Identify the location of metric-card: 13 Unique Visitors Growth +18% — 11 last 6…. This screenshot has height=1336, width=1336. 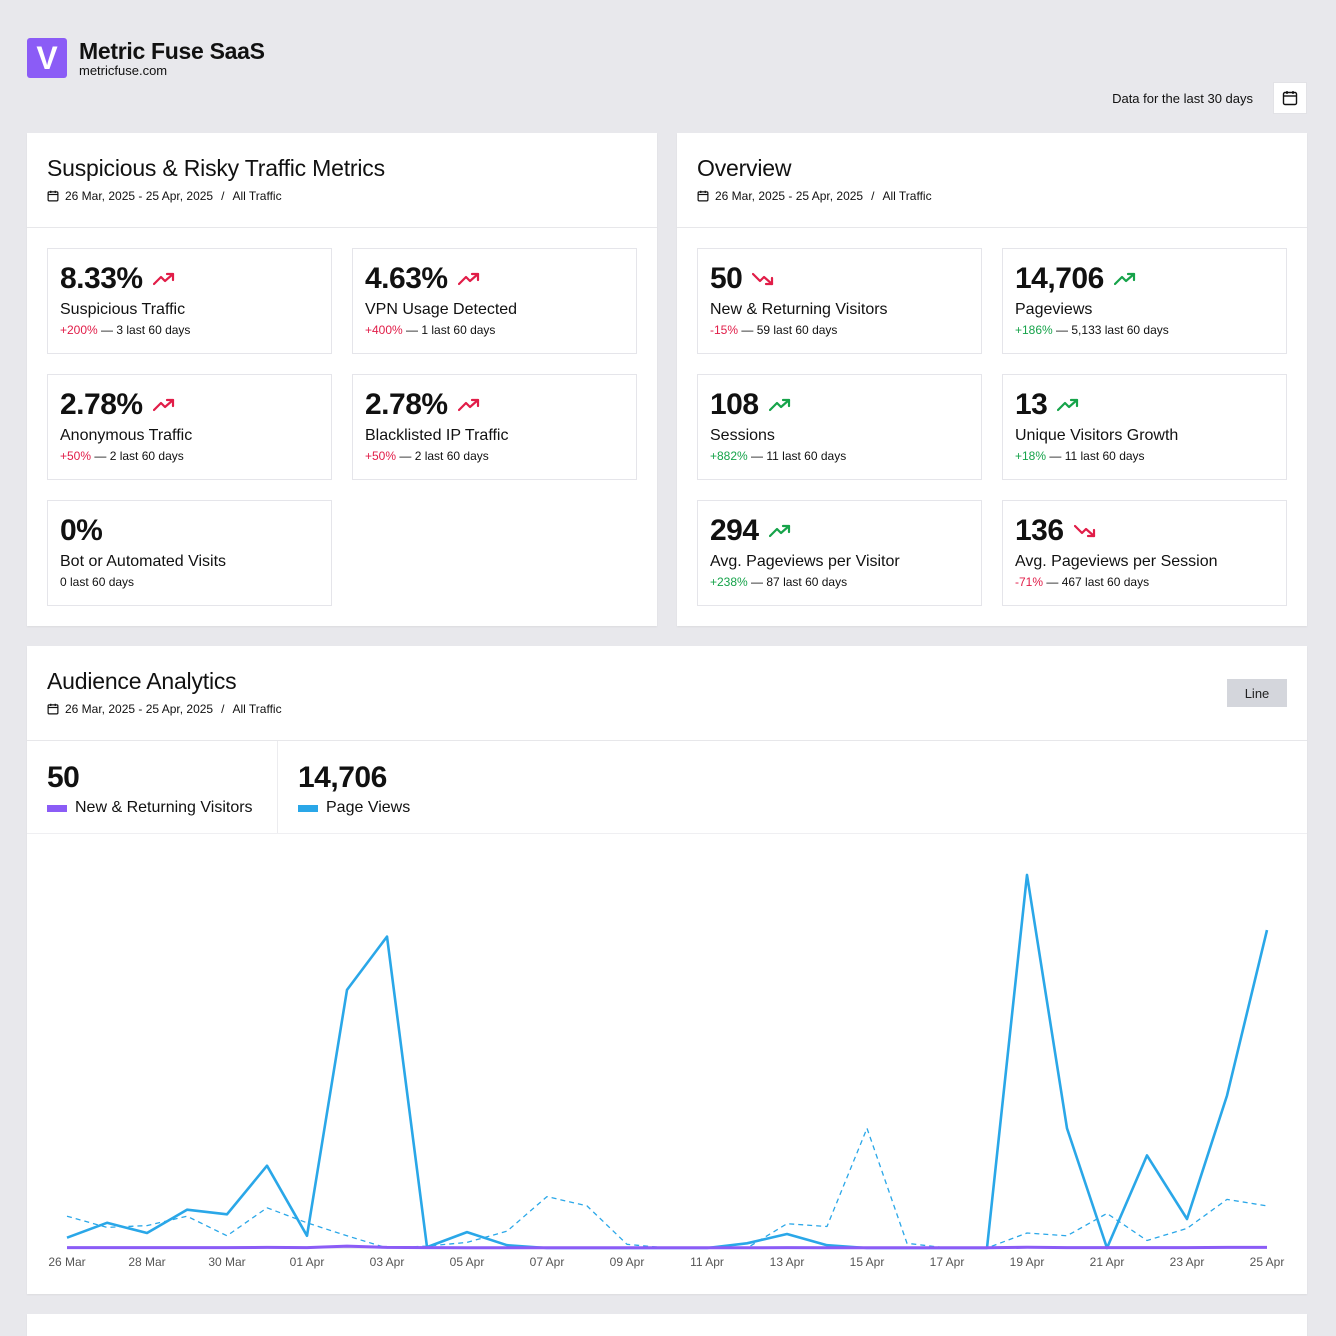
(1144, 427).